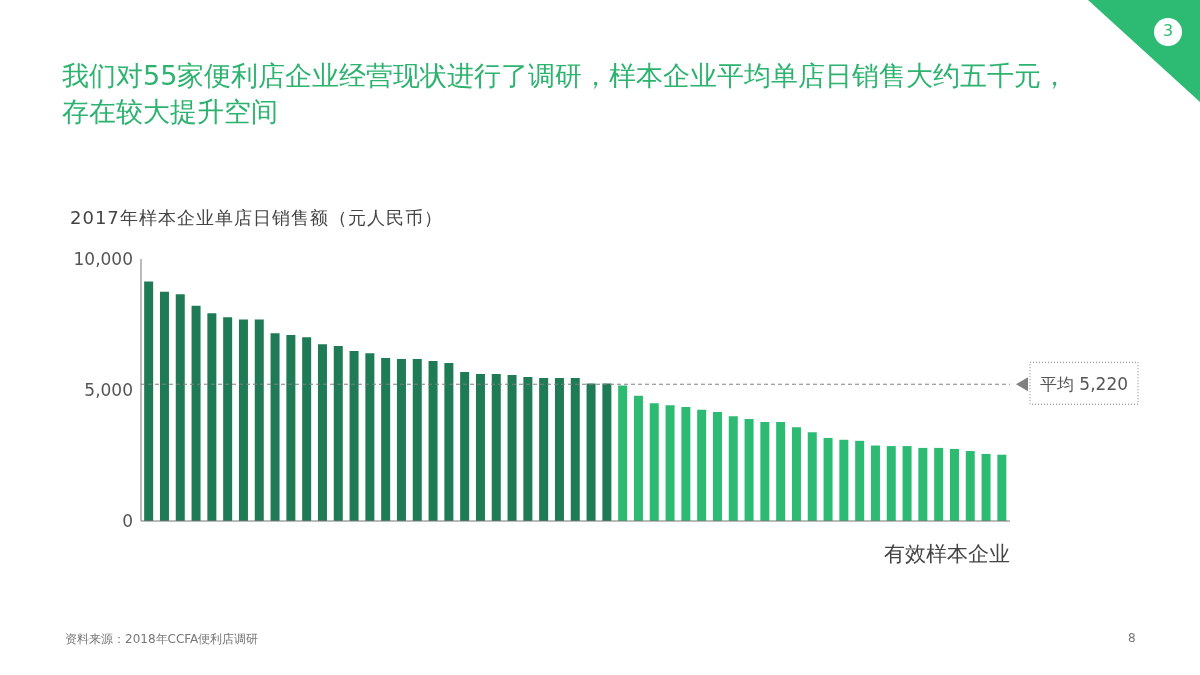 This screenshot has height=675, width=1200. I want to click on ref-line-label: 平均 5,220, so click(1084, 384).